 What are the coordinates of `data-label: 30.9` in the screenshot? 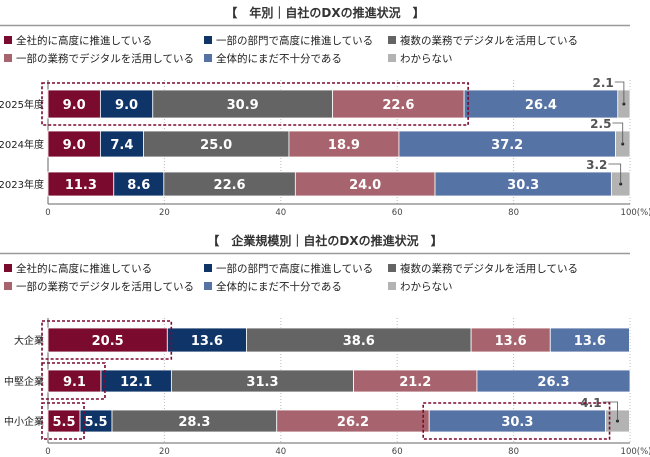 It's located at (243, 105).